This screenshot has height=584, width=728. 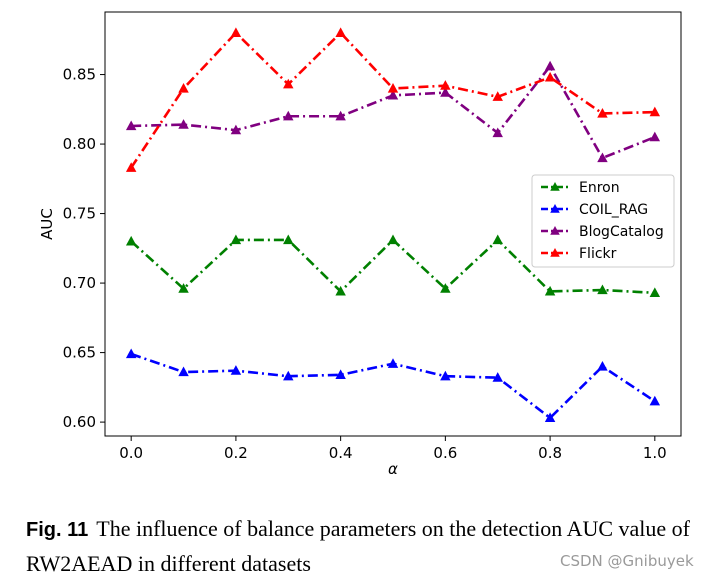 I want to click on x-tick-label: 1.0, so click(x=655, y=453).